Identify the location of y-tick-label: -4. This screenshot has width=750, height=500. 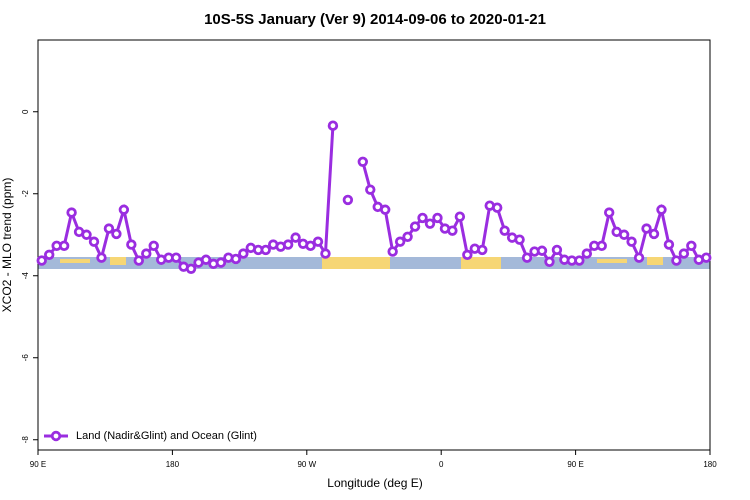
(25, 276).